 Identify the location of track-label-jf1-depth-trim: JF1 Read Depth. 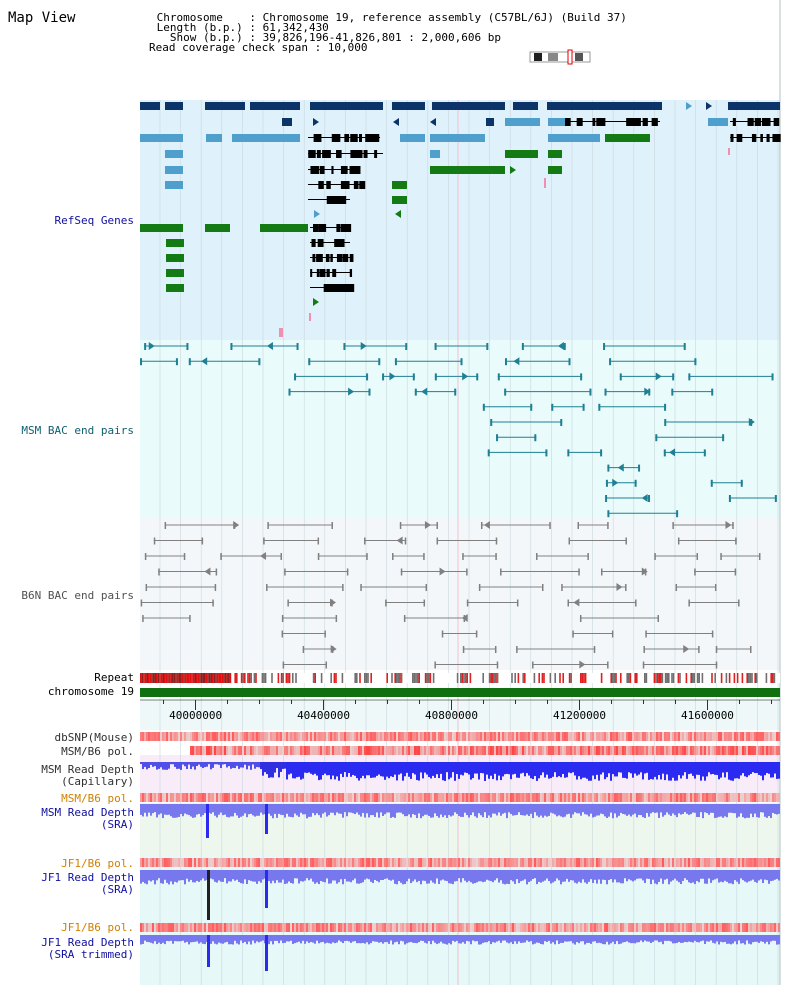
(87, 942).